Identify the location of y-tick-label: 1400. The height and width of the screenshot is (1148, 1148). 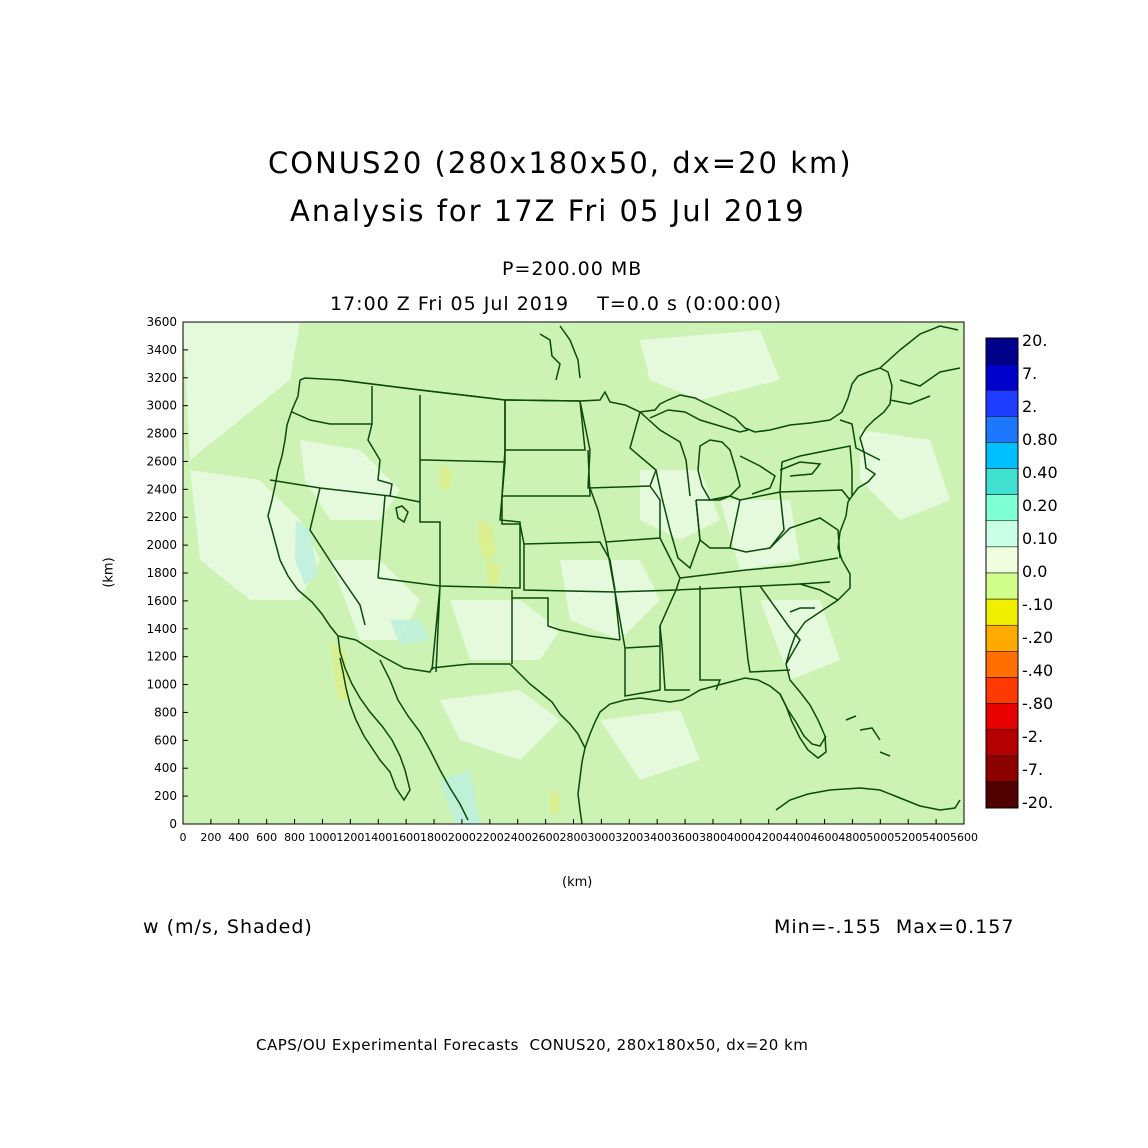
(161, 629).